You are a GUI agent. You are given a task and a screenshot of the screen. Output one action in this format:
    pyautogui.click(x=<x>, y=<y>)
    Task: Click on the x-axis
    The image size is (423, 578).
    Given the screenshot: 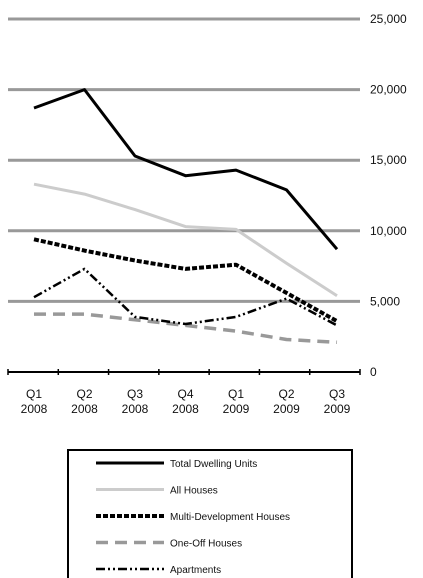 What is the action you would take?
    pyautogui.click(x=184, y=372)
    